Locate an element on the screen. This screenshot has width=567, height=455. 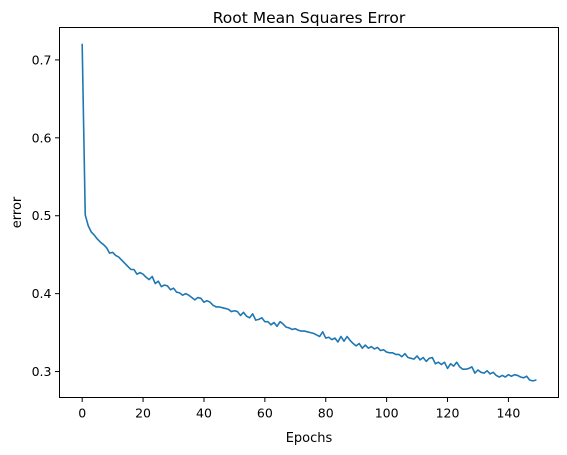
y-tick-label: 0.4 is located at coordinates (42, 293).